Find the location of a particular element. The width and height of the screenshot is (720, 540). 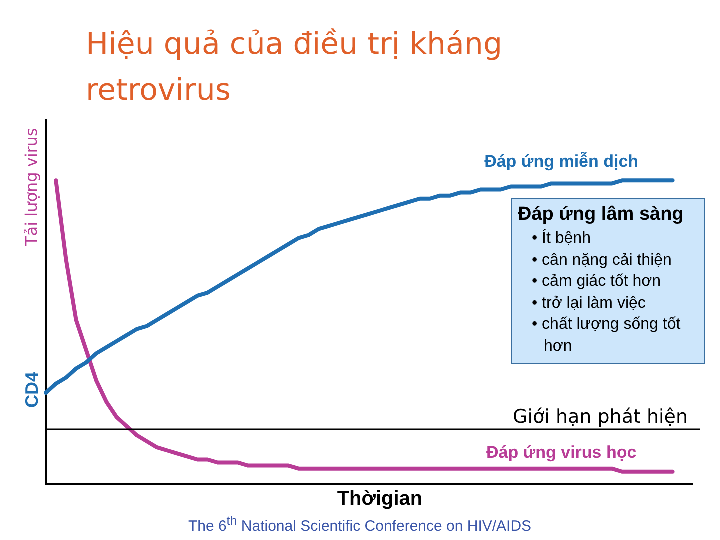

series-label: Đáp ứng virus học is located at coordinates (561, 452).